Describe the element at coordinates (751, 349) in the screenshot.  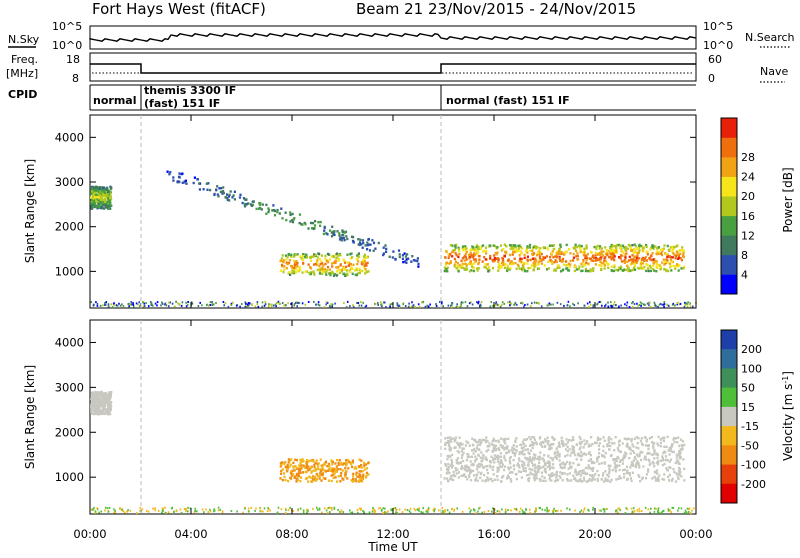
I see `colorbar-tick-label: 200` at that location.